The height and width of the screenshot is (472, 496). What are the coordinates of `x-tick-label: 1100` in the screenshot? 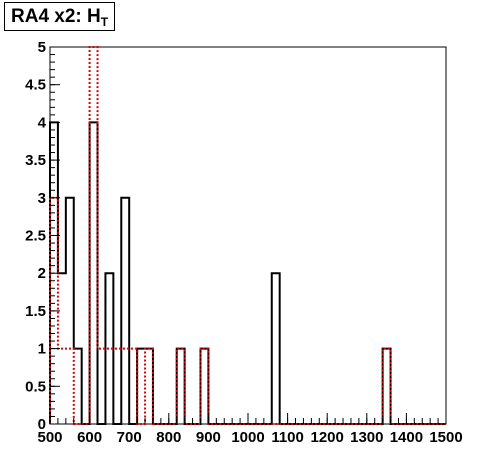 It's located at (287, 437).